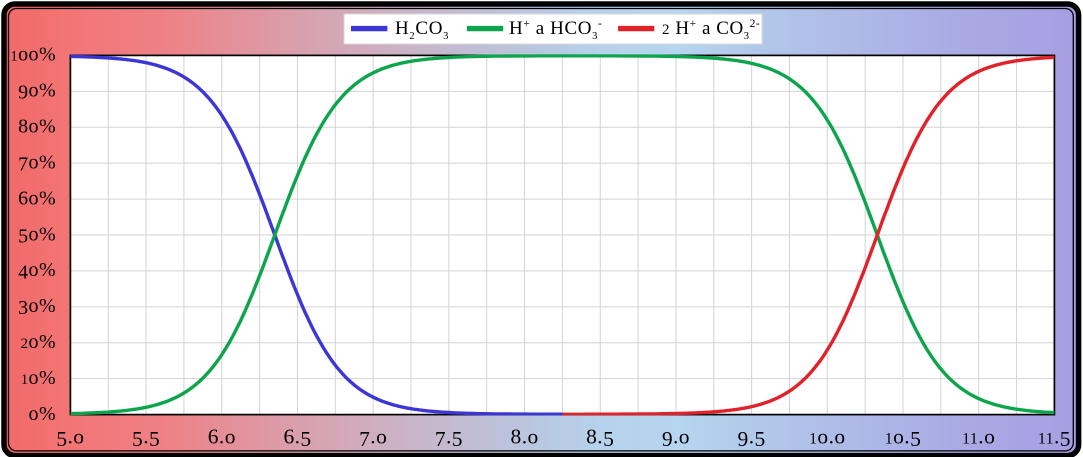 This screenshot has height=457, width=1083. What do you see at coordinates (903, 438) in the screenshot?
I see `svg-text: 1o.5` at bounding box center [903, 438].